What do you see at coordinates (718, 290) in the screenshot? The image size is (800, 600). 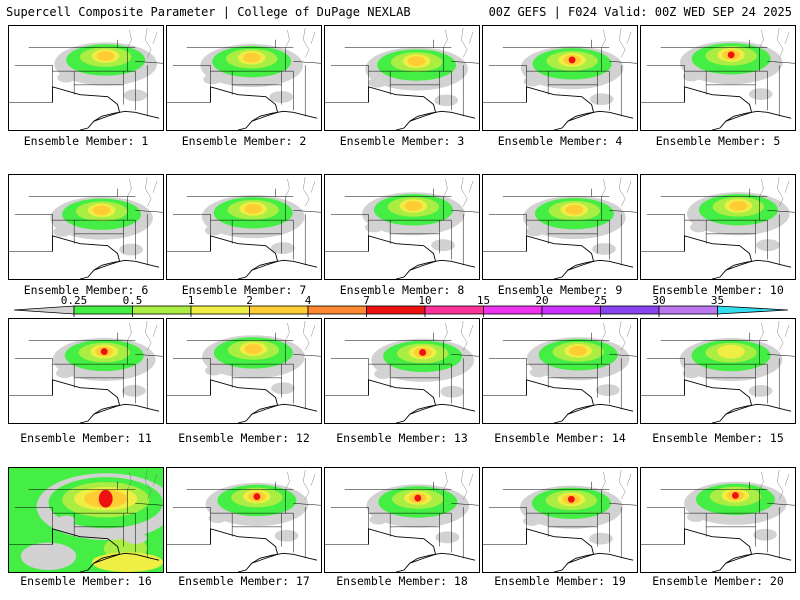 I see `ensemble-member-label: Ensemble Member: 10` at bounding box center [718, 290].